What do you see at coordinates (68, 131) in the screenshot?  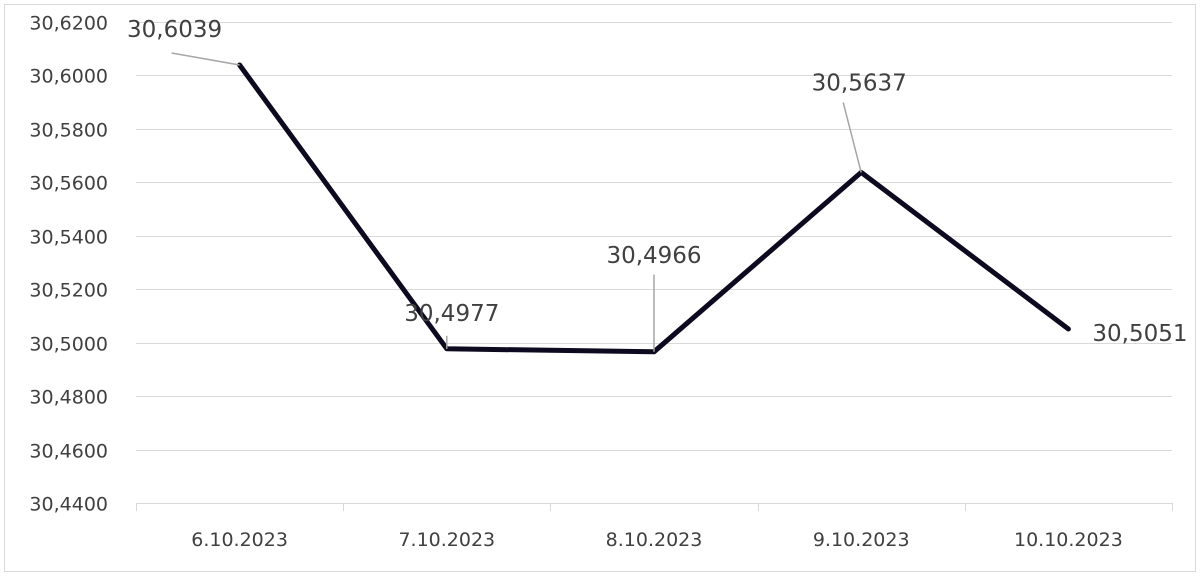 I see `y-tick-label: 30,5800` at bounding box center [68, 131].